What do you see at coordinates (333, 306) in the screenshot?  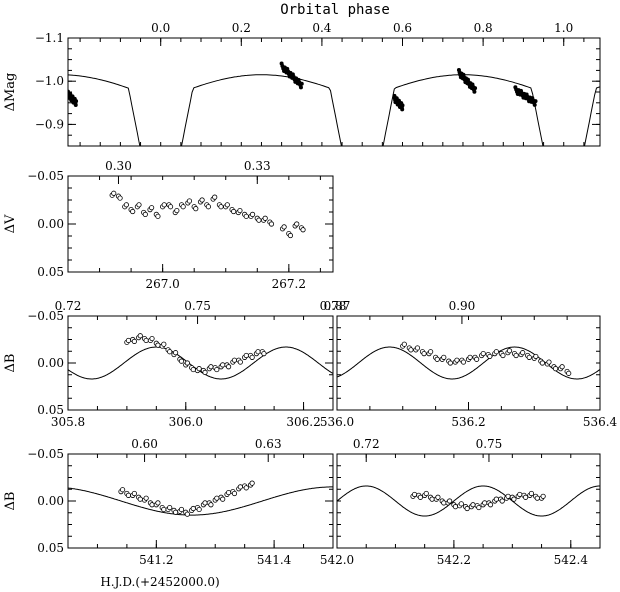 I see `top-tick-label: 0.78` at bounding box center [333, 306].